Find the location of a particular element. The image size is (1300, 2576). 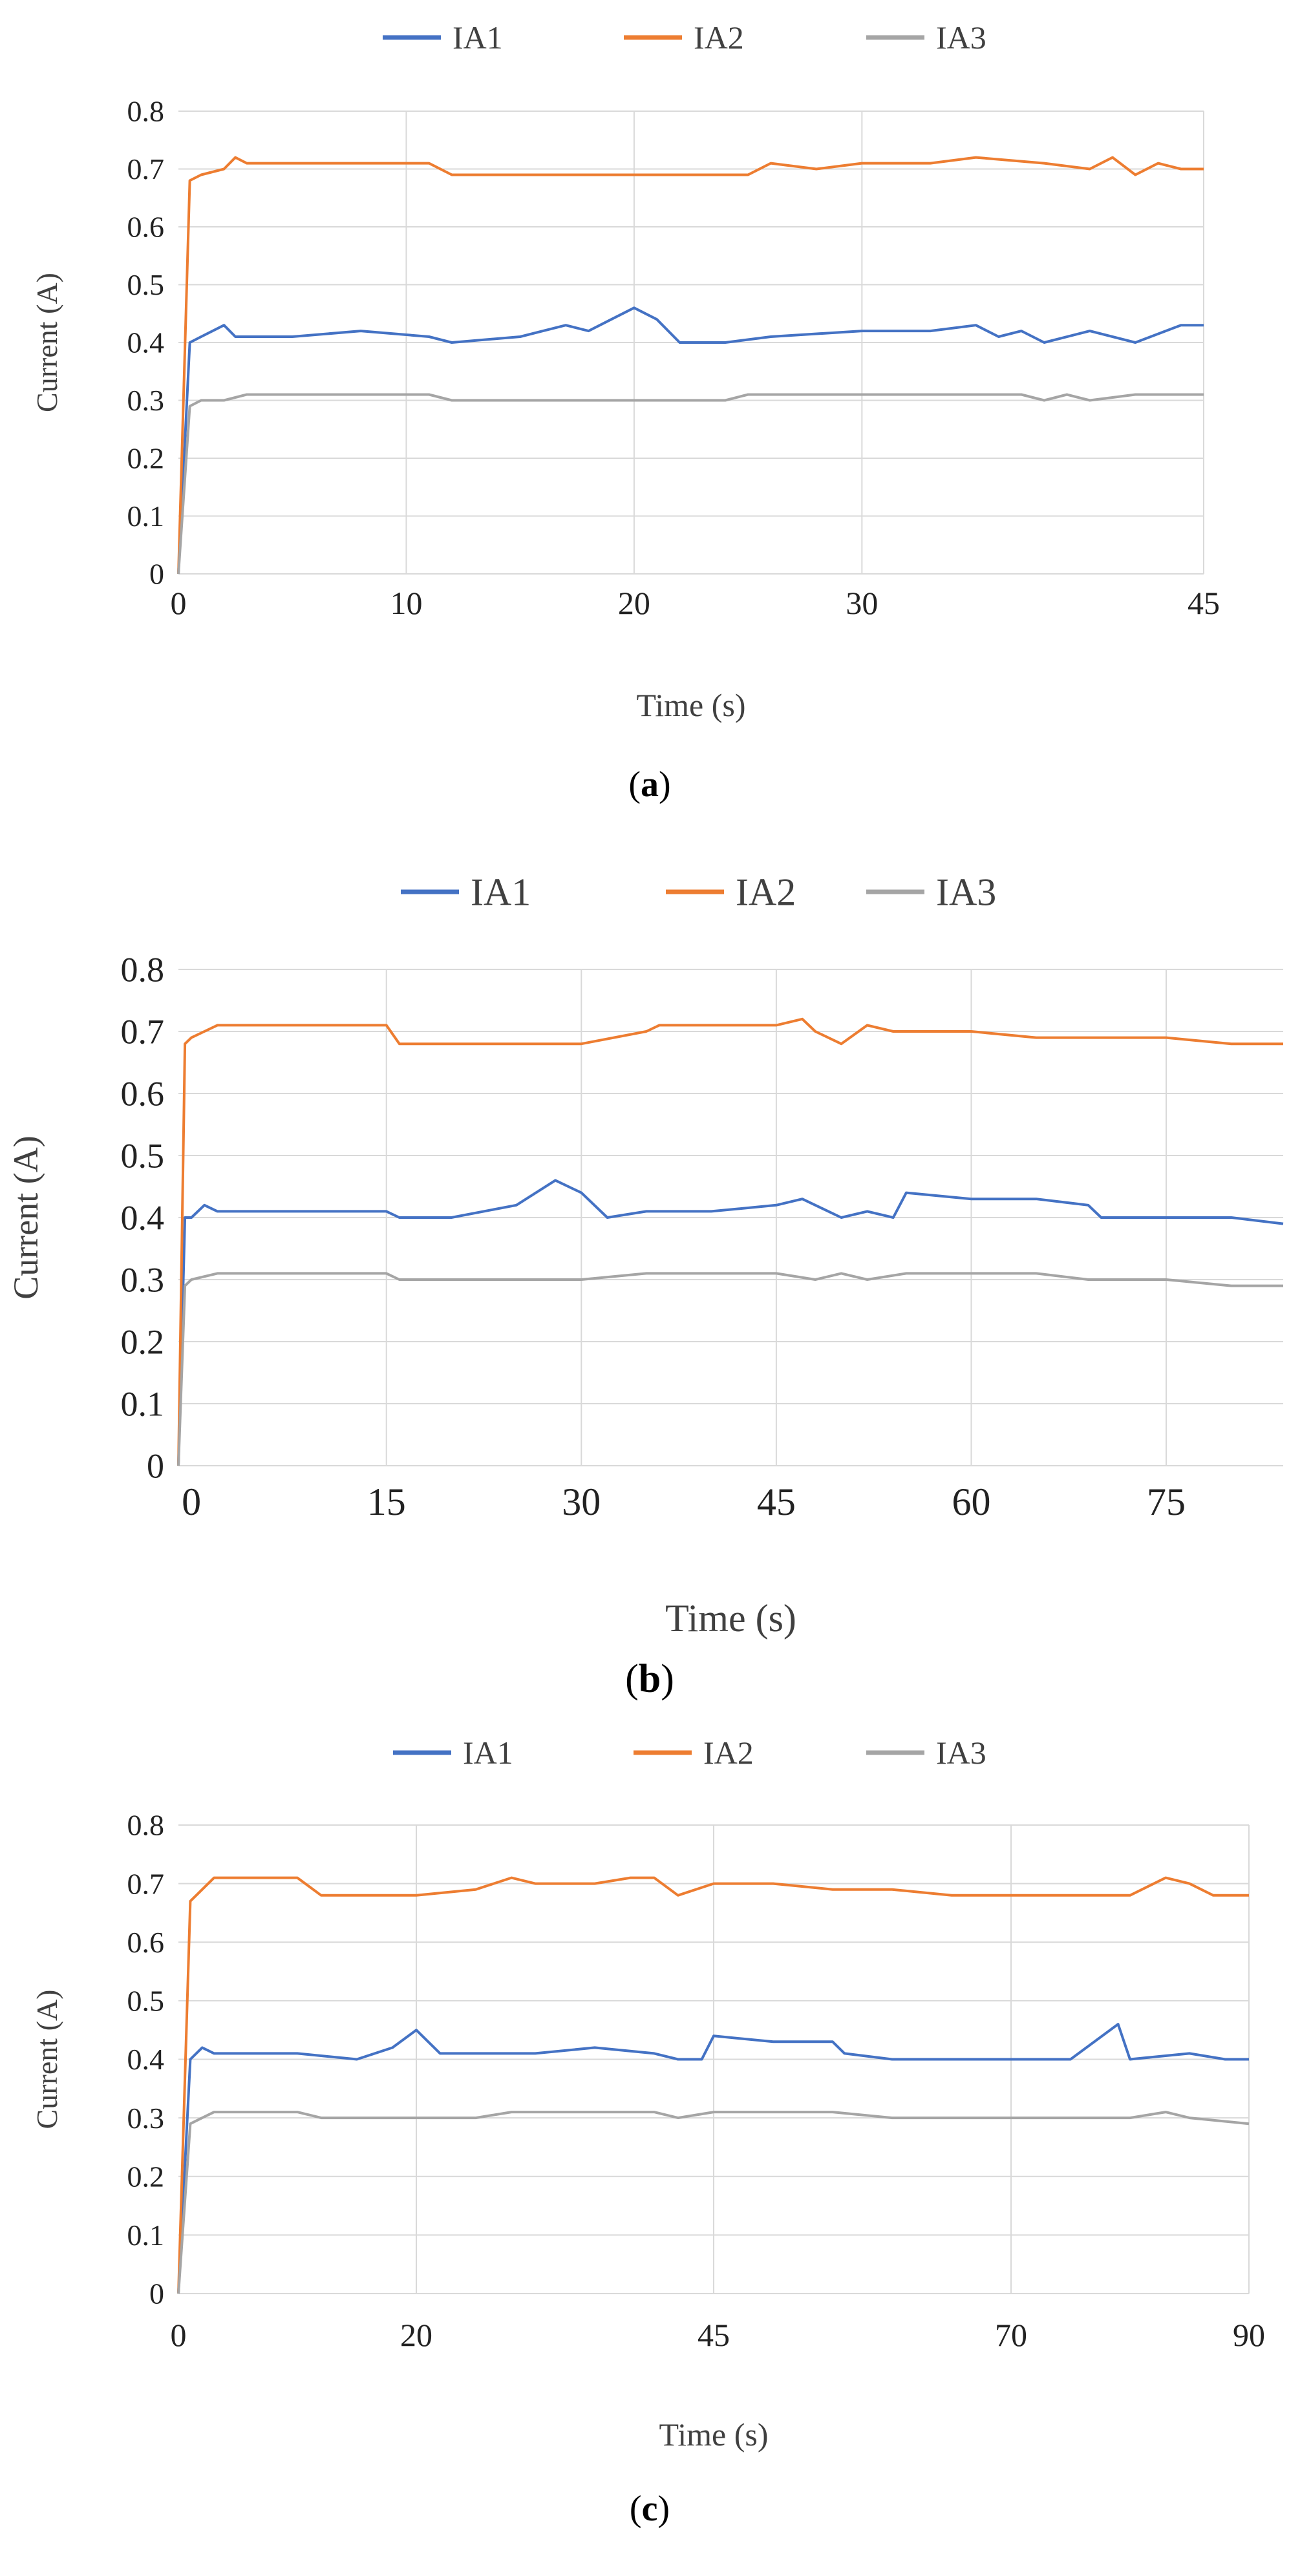

x-tick-label: 90 is located at coordinates (1249, 2335).